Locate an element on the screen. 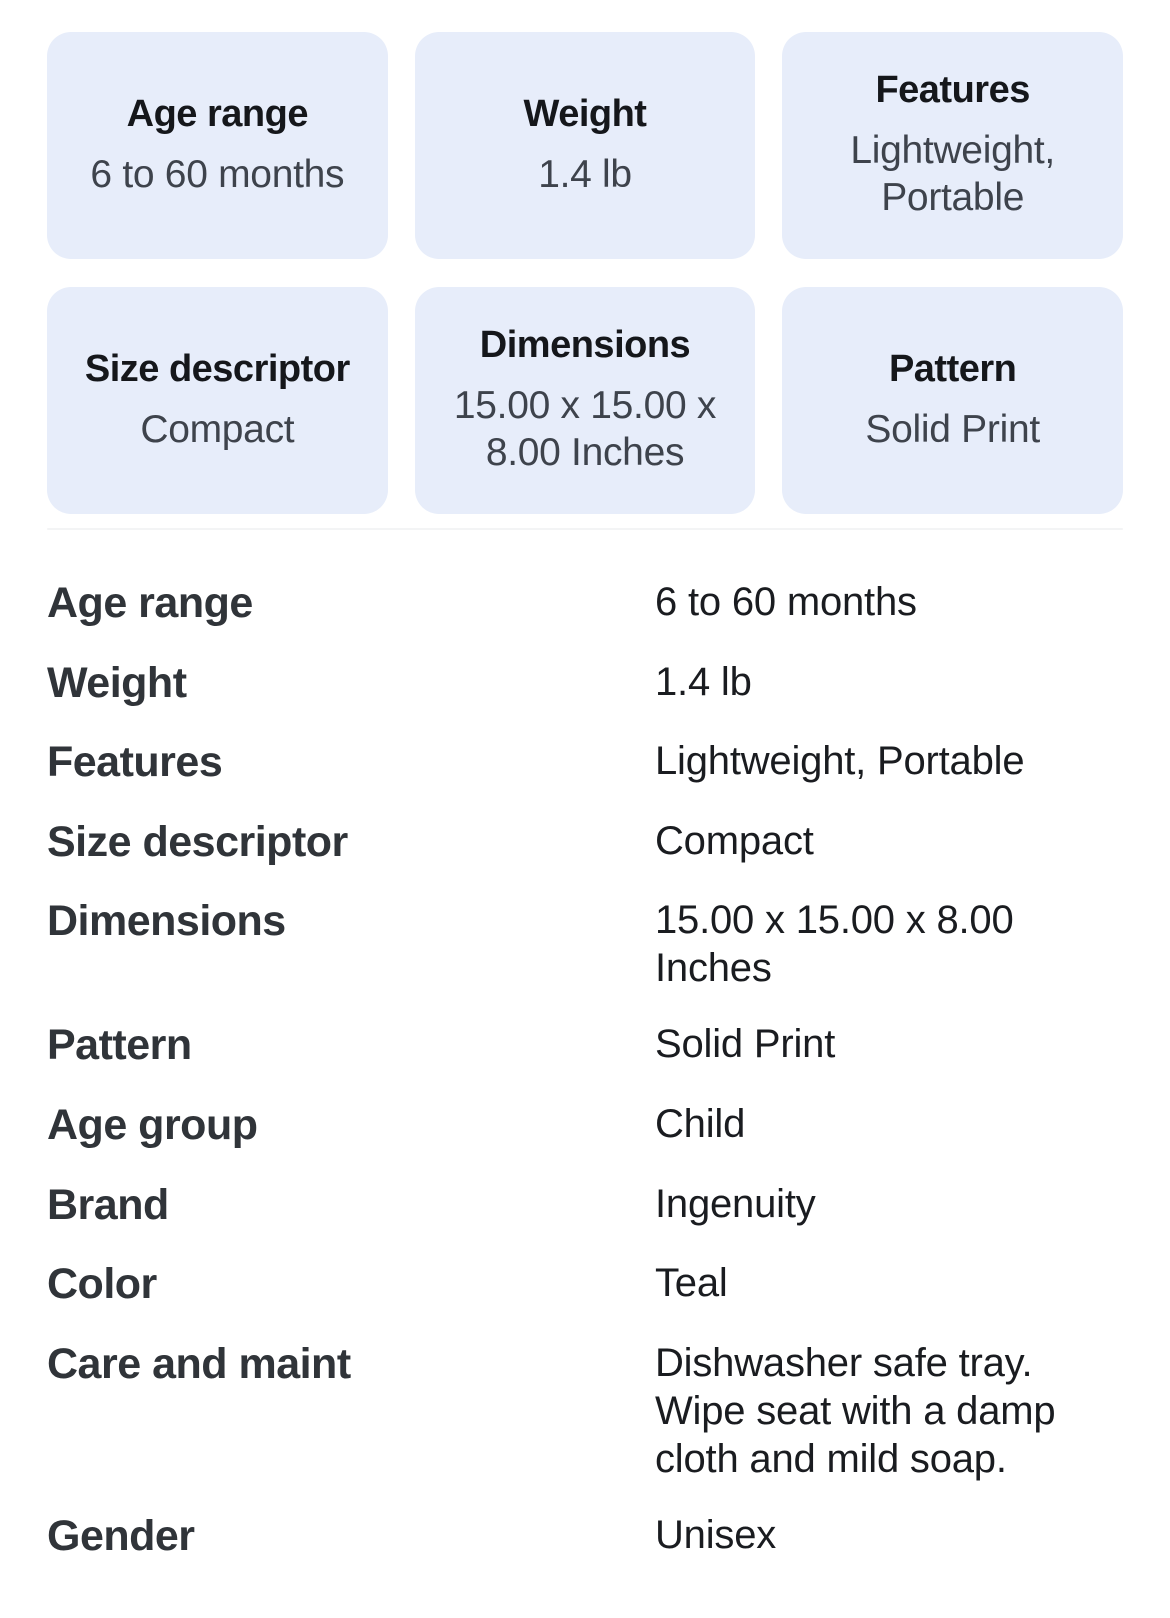  spec-label: Features is located at coordinates (135, 762).